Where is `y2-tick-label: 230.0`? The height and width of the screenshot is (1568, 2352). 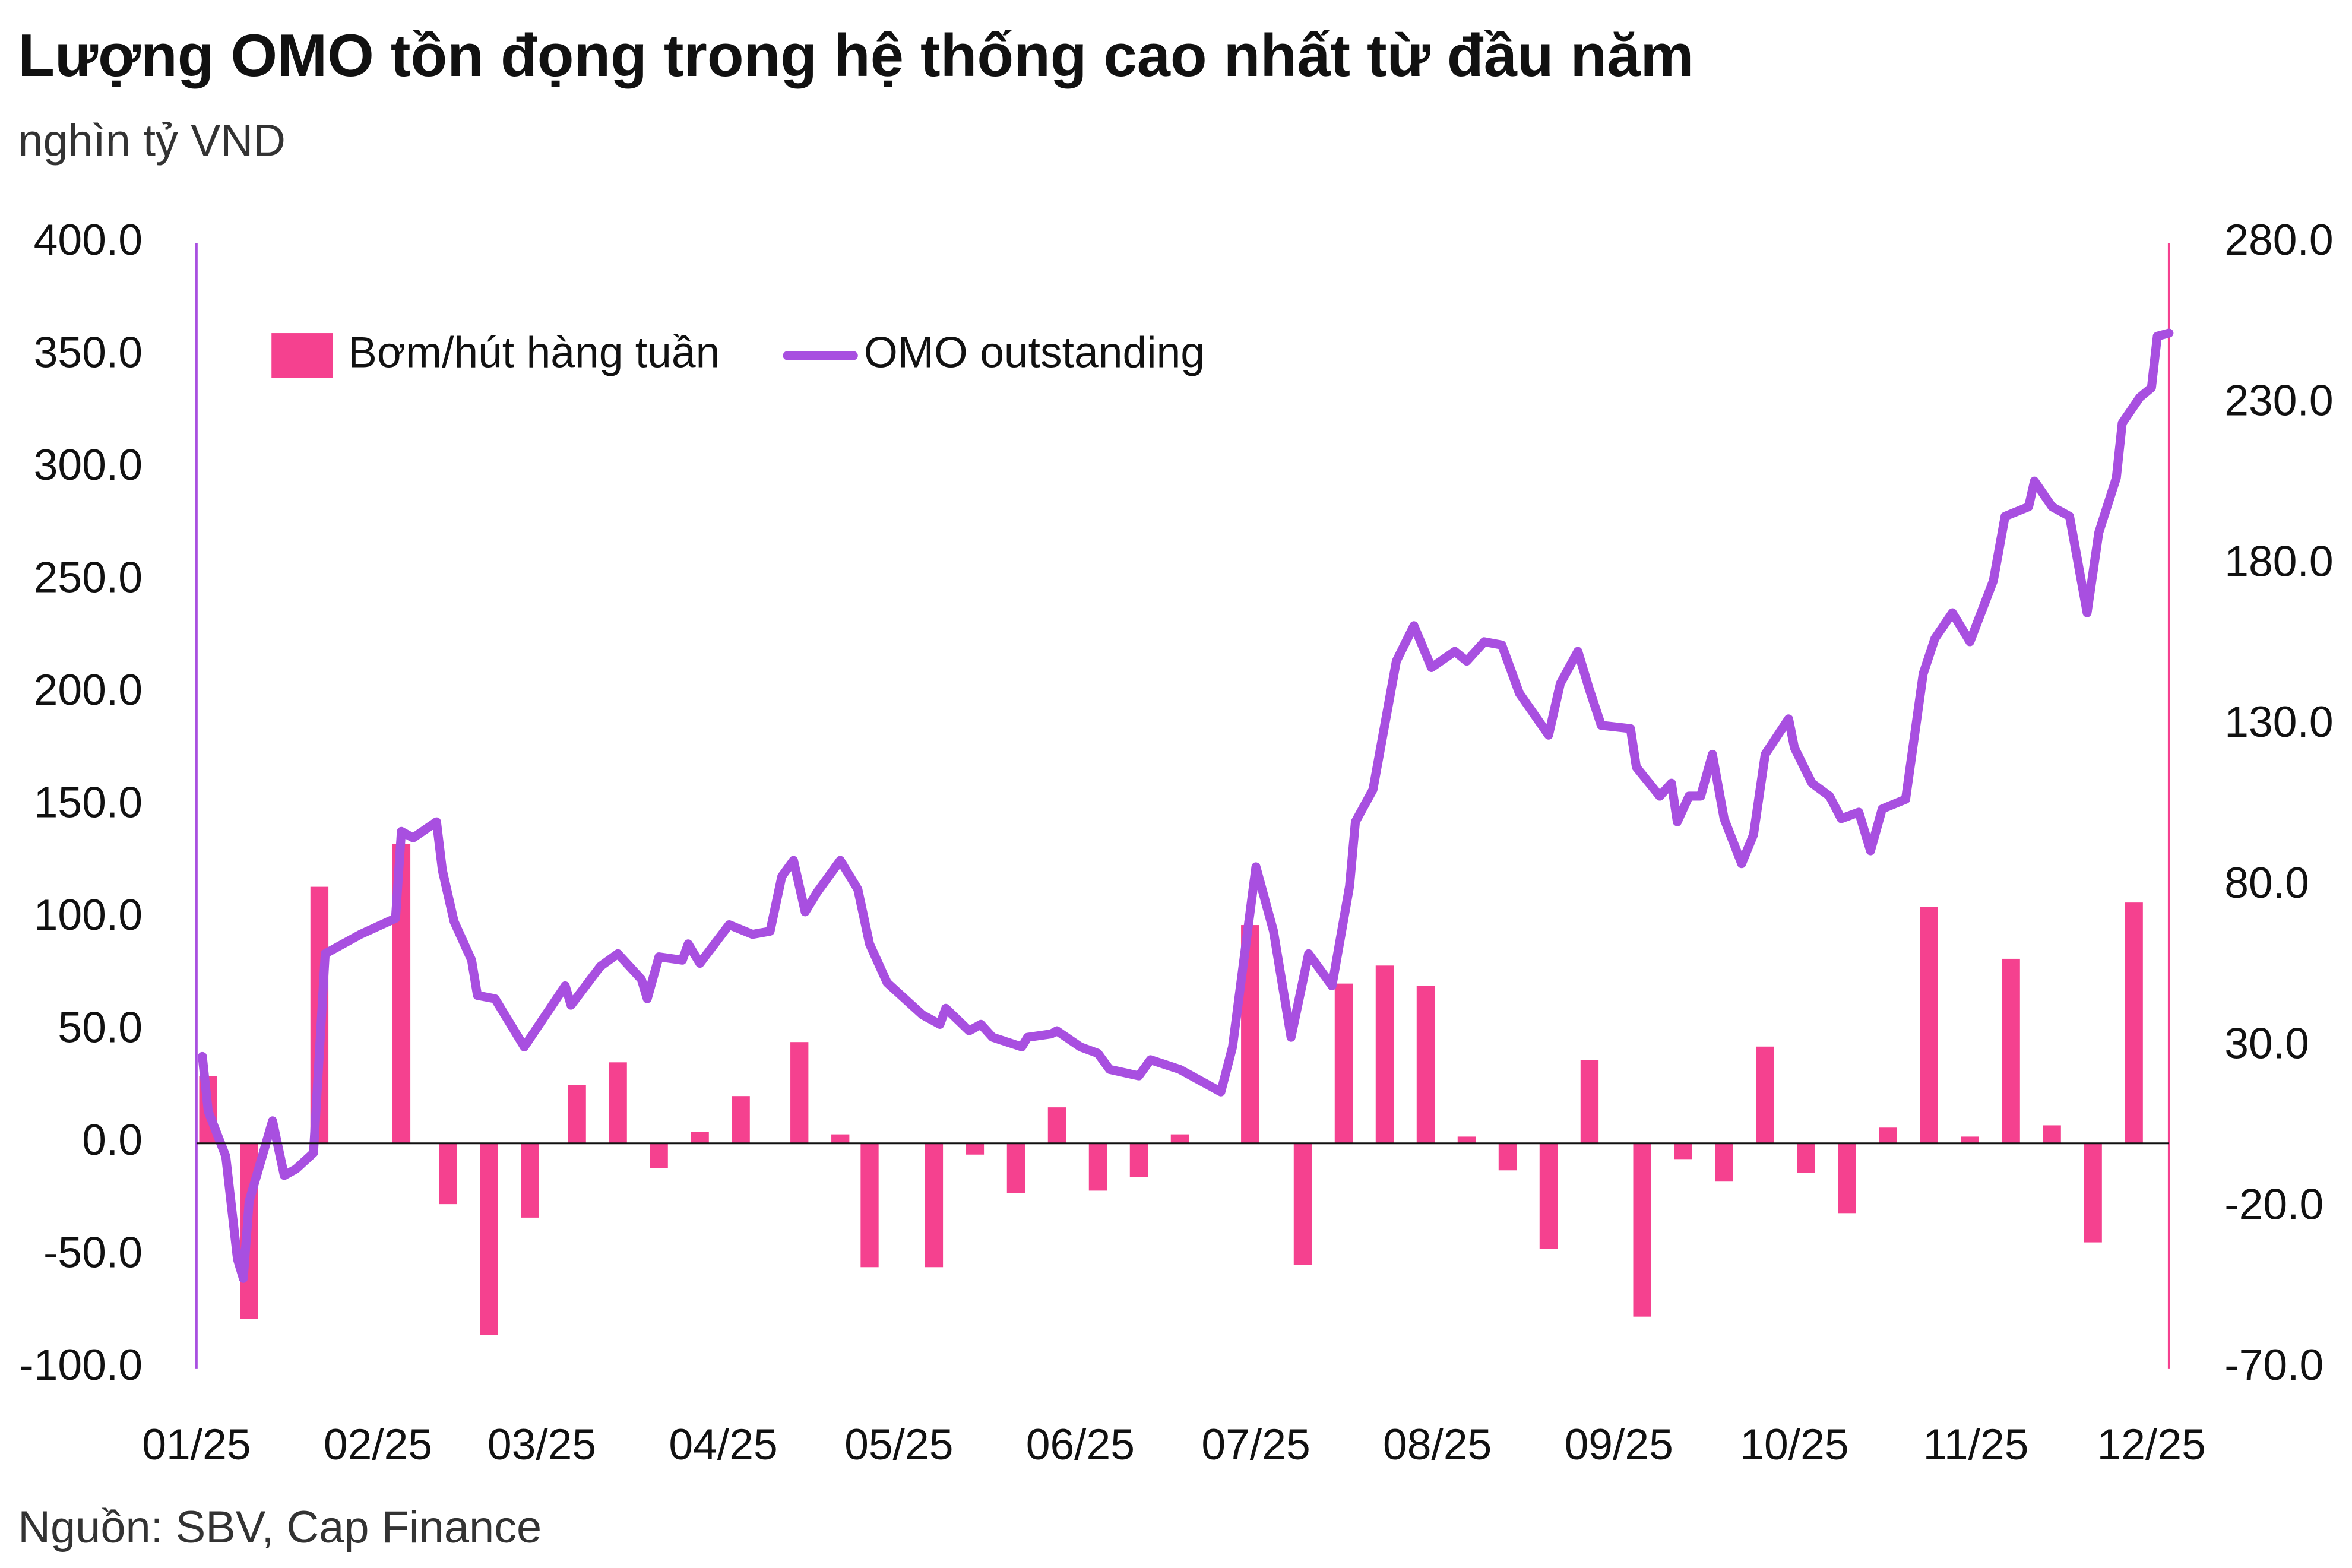 y2-tick-label: 230.0 is located at coordinates (2278, 400).